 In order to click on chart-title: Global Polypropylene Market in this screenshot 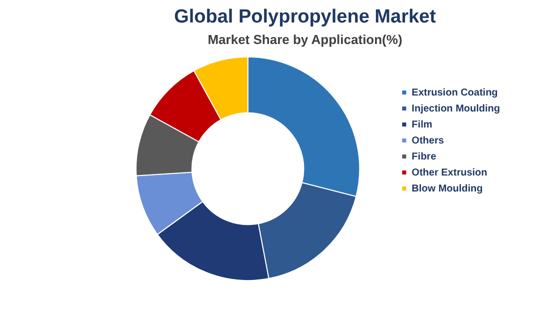, I will do `click(305, 17)`.